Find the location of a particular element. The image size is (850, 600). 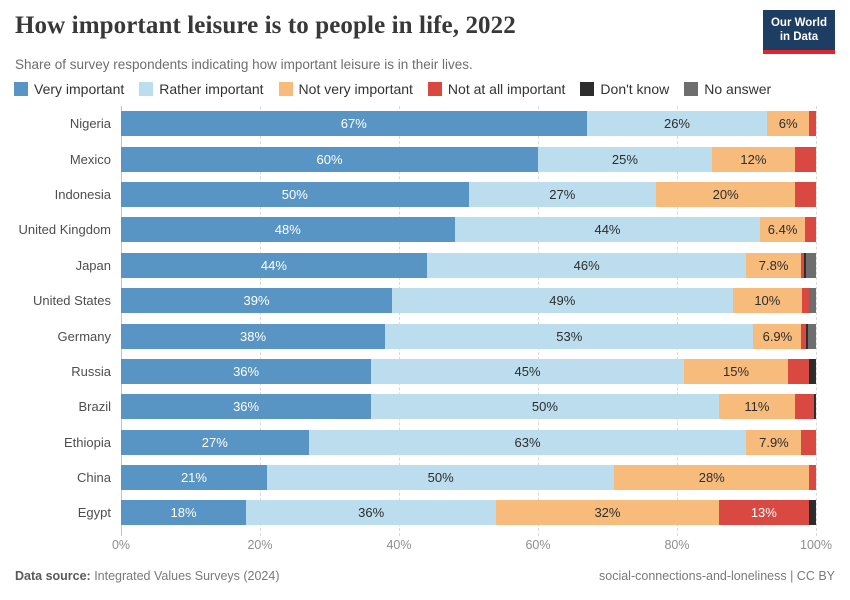

bar-segment: 67% is located at coordinates (354, 124).